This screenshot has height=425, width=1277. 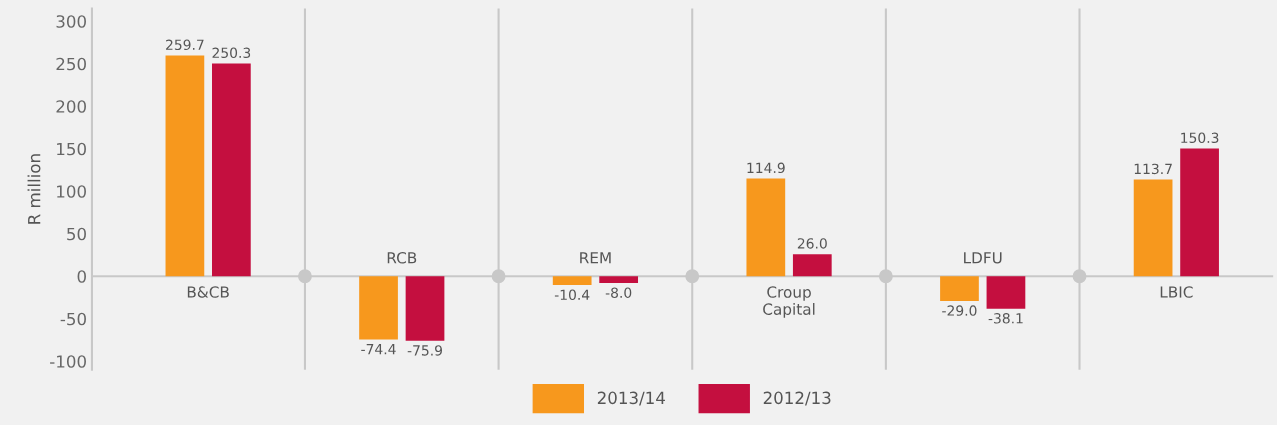 I want to click on text: -10.4, so click(x=572, y=295).